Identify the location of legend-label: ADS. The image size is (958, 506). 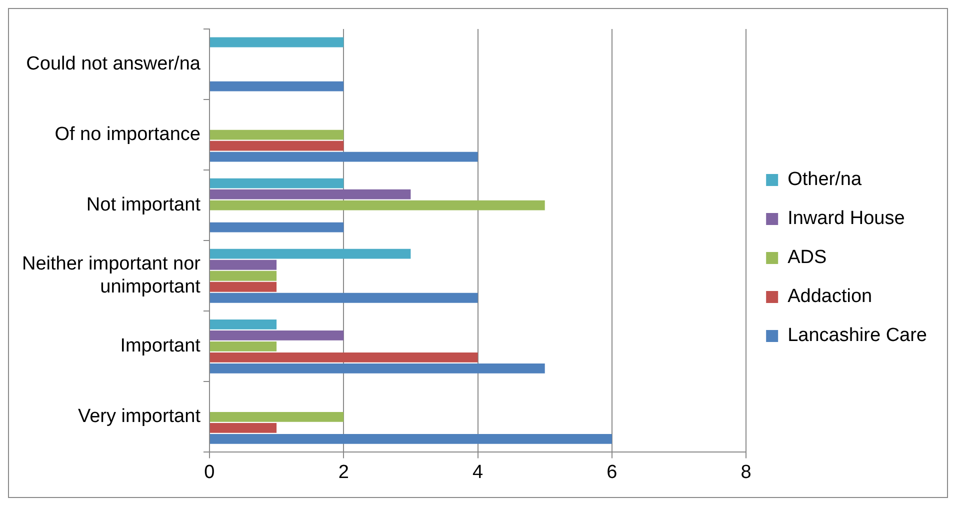
(807, 257).